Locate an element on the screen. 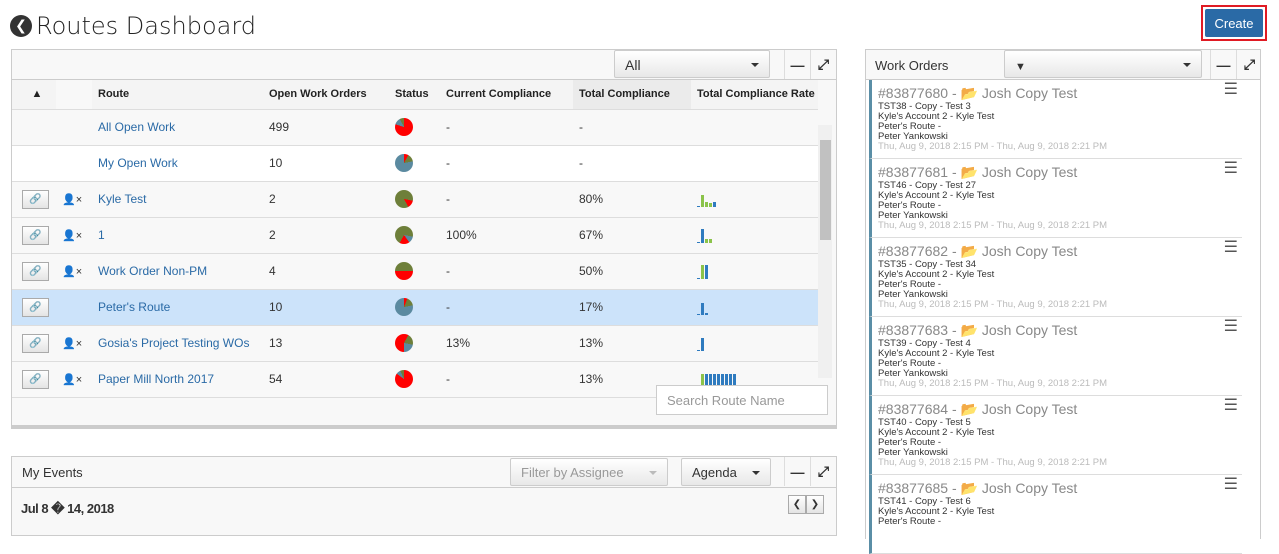  open-work-orders: 2 is located at coordinates (326, 235).